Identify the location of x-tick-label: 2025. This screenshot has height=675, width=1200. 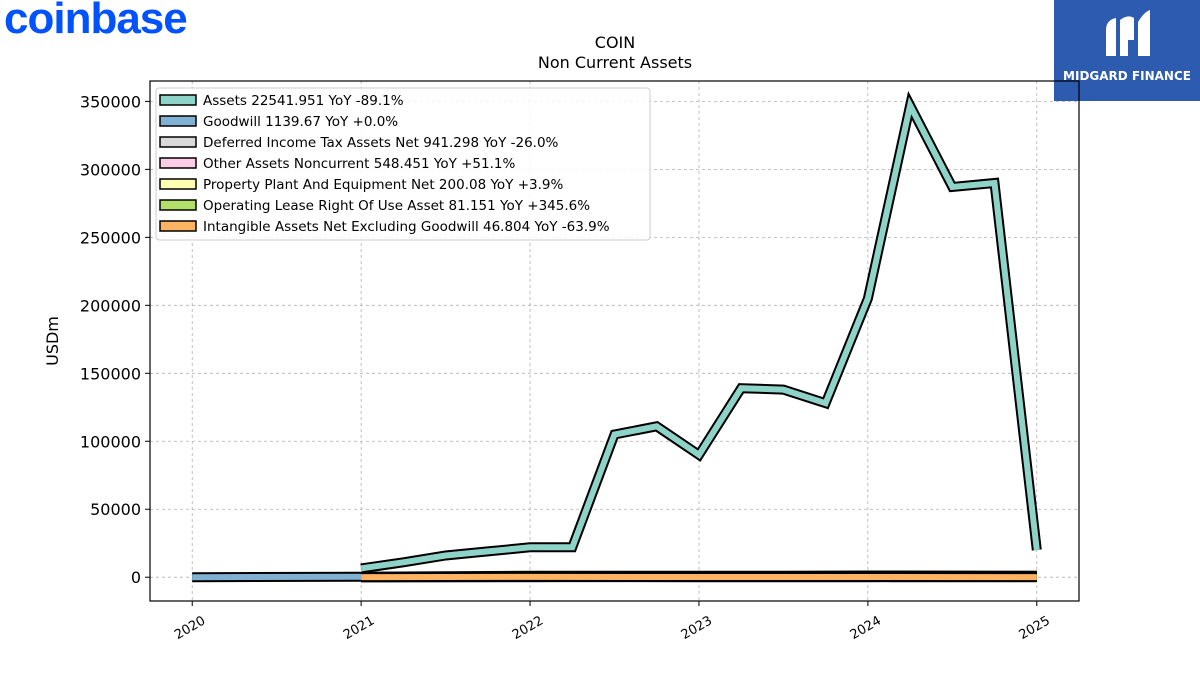
(1035, 628).